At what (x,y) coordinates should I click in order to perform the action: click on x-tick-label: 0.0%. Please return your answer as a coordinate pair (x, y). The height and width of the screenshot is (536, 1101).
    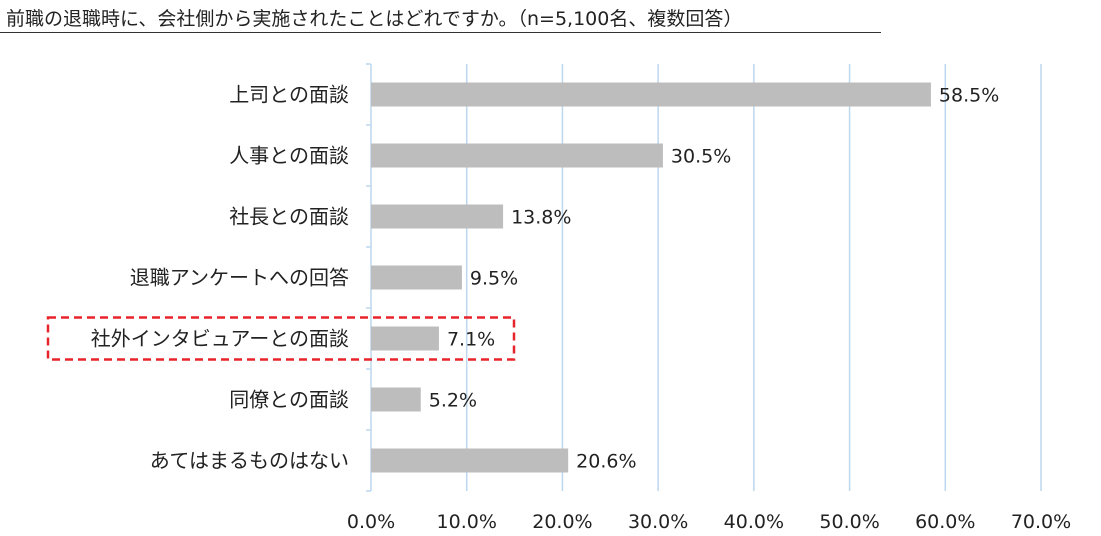
    Looking at the image, I should click on (371, 522).